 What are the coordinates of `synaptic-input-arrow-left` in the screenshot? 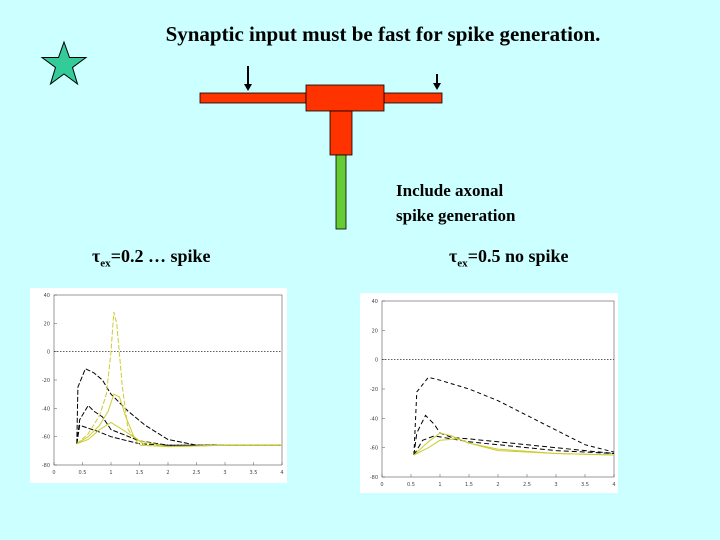 It's located at (248, 78).